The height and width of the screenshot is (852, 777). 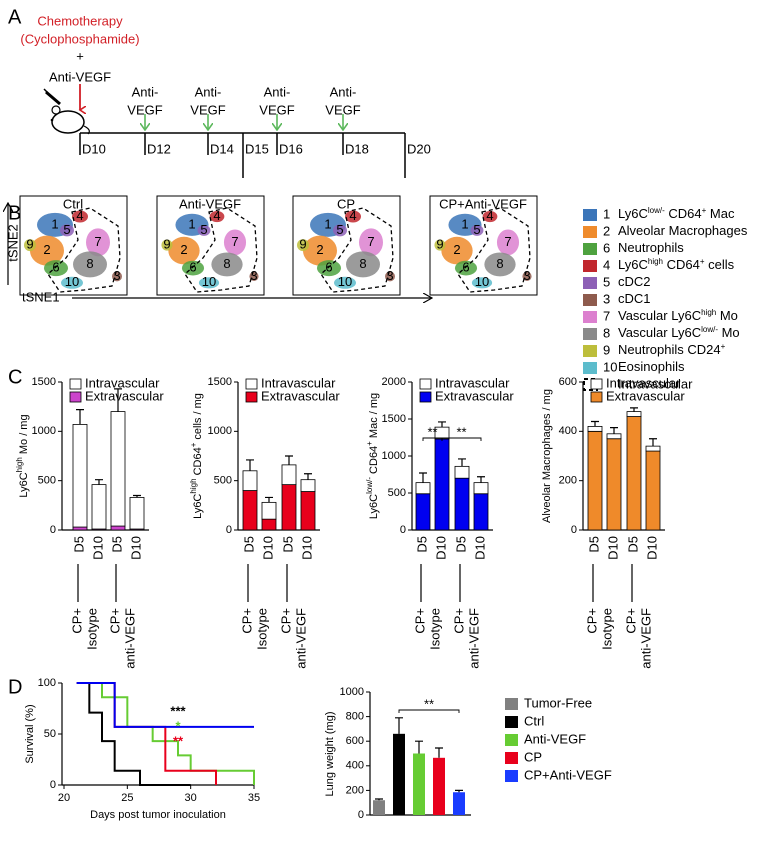 I want to click on legend-label: Intravascular, so click(x=643, y=382).